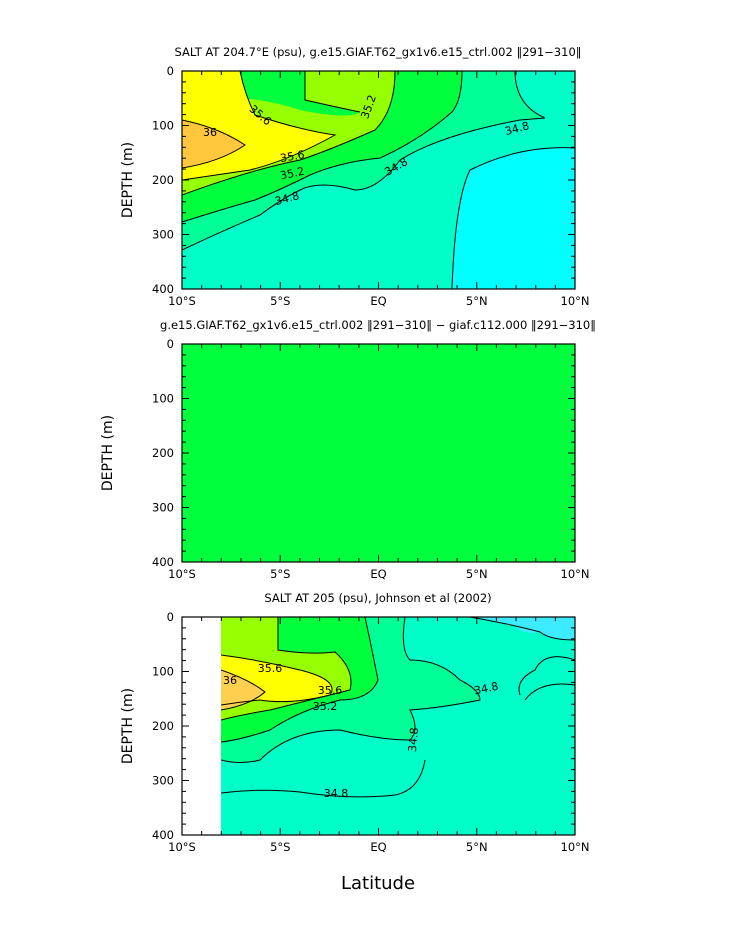 This screenshot has height=945, width=733. What do you see at coordinates (128, 726) in the screenshot?
I see `panel-3-ylabel: DEPTH (m)` at bounding box center [128, 726].